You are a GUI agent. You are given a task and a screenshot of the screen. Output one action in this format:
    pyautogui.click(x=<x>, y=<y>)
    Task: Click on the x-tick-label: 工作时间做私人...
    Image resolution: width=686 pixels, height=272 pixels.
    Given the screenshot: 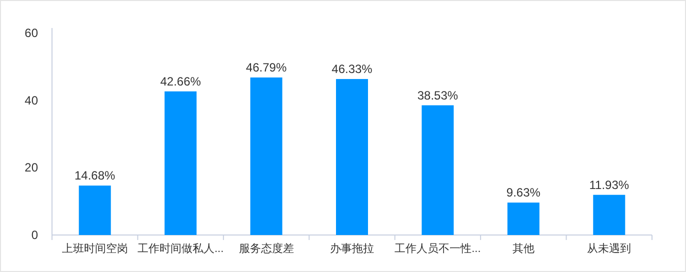 What is the action you would take?
    pyautogui.click(x=180, y=248)
    